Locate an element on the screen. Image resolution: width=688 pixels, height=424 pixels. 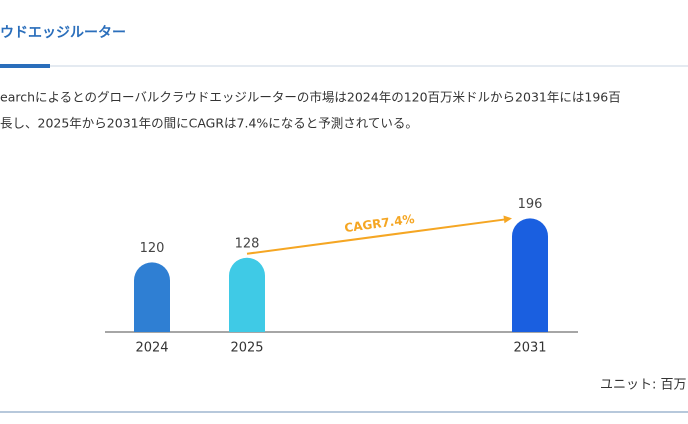
paragraph-line: 長し、2025年から2031年の間にCAGRは7.4%になると予測されている。 is located at coordinates (209, 123).